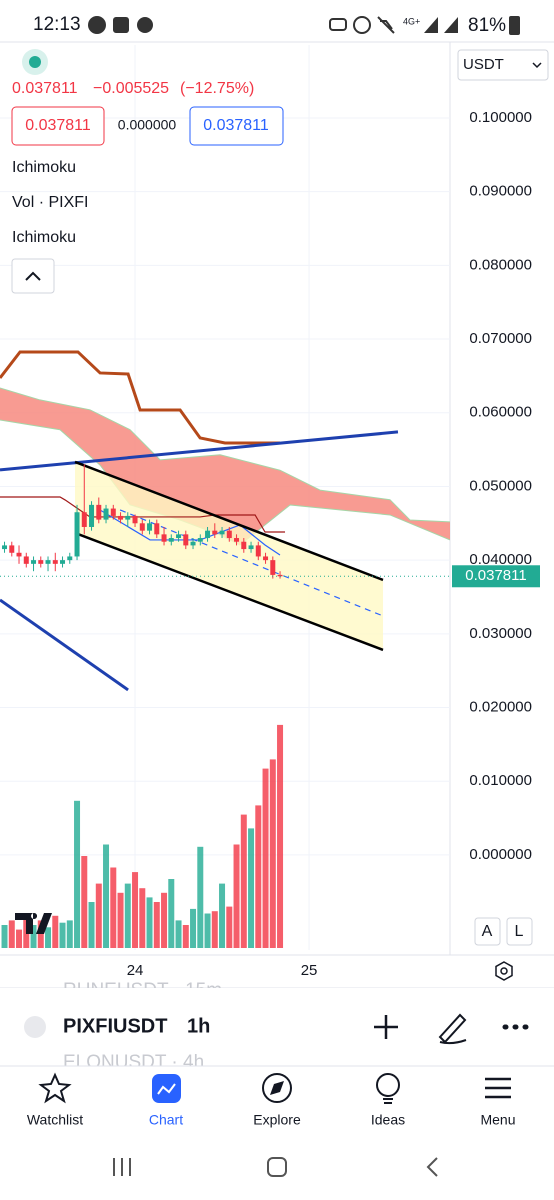  I want to click on android-recents, so click(122, 1167).